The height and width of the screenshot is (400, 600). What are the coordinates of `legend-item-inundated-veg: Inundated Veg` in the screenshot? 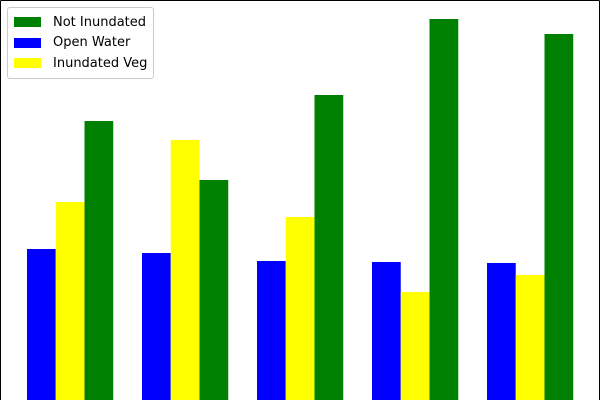 It's located at (80, 63).